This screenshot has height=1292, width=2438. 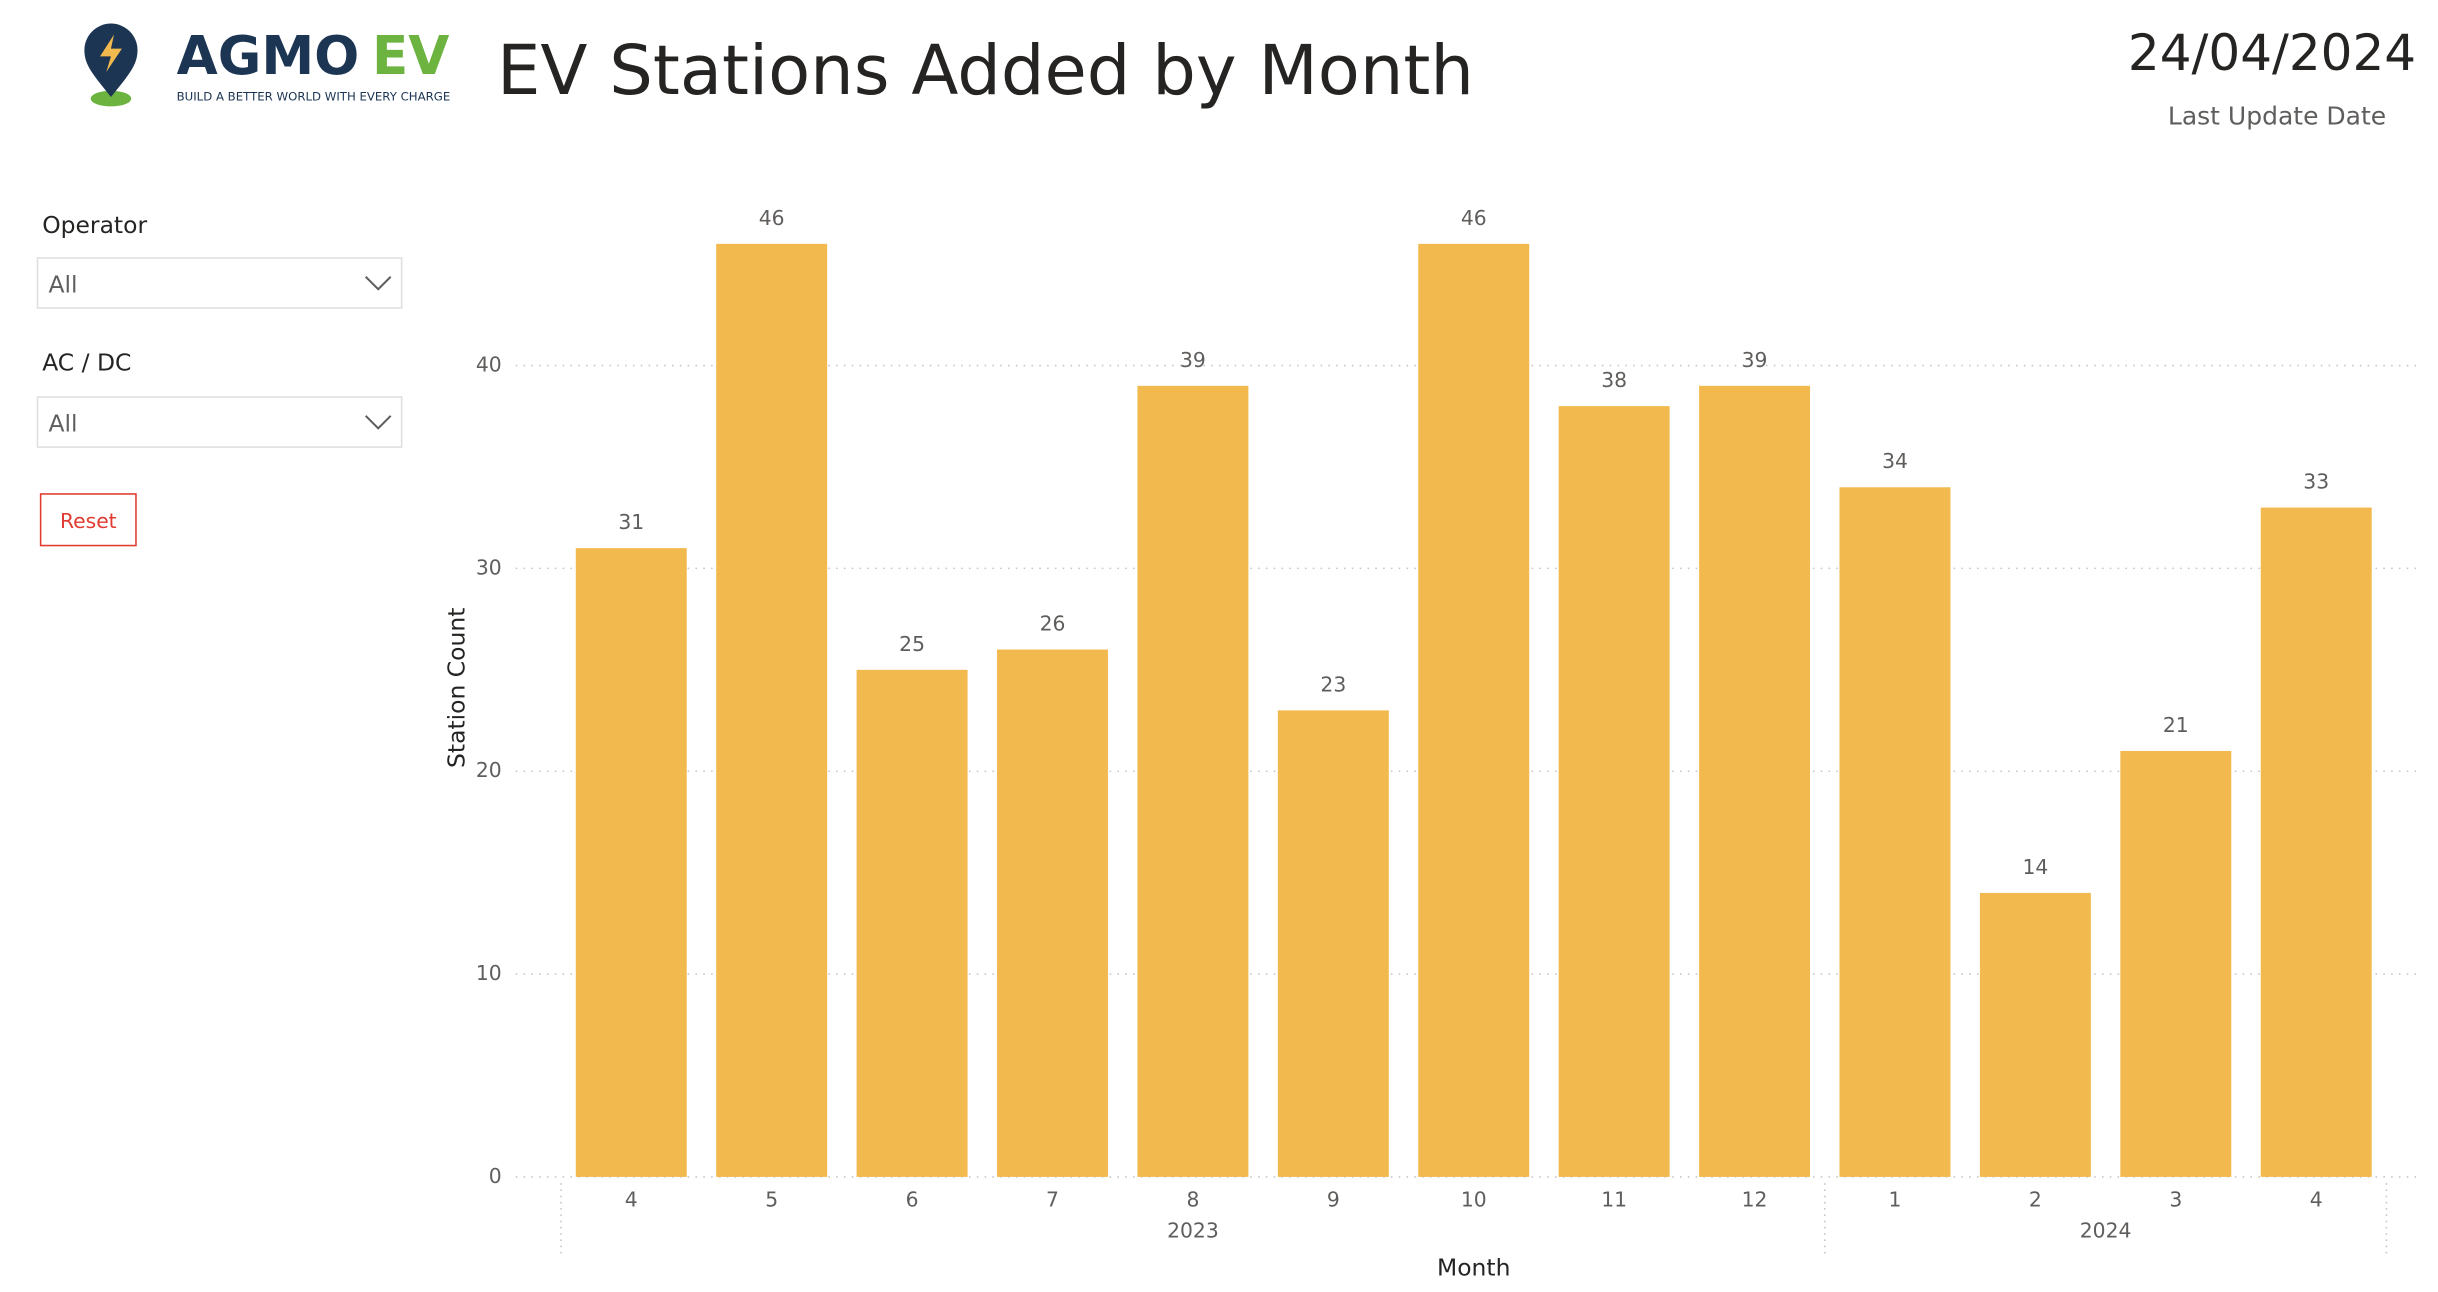 What do you see at coordinates (489, 365) in the screenshot?
I see `y-tick-label: 40` at bounding box center [489, 365].